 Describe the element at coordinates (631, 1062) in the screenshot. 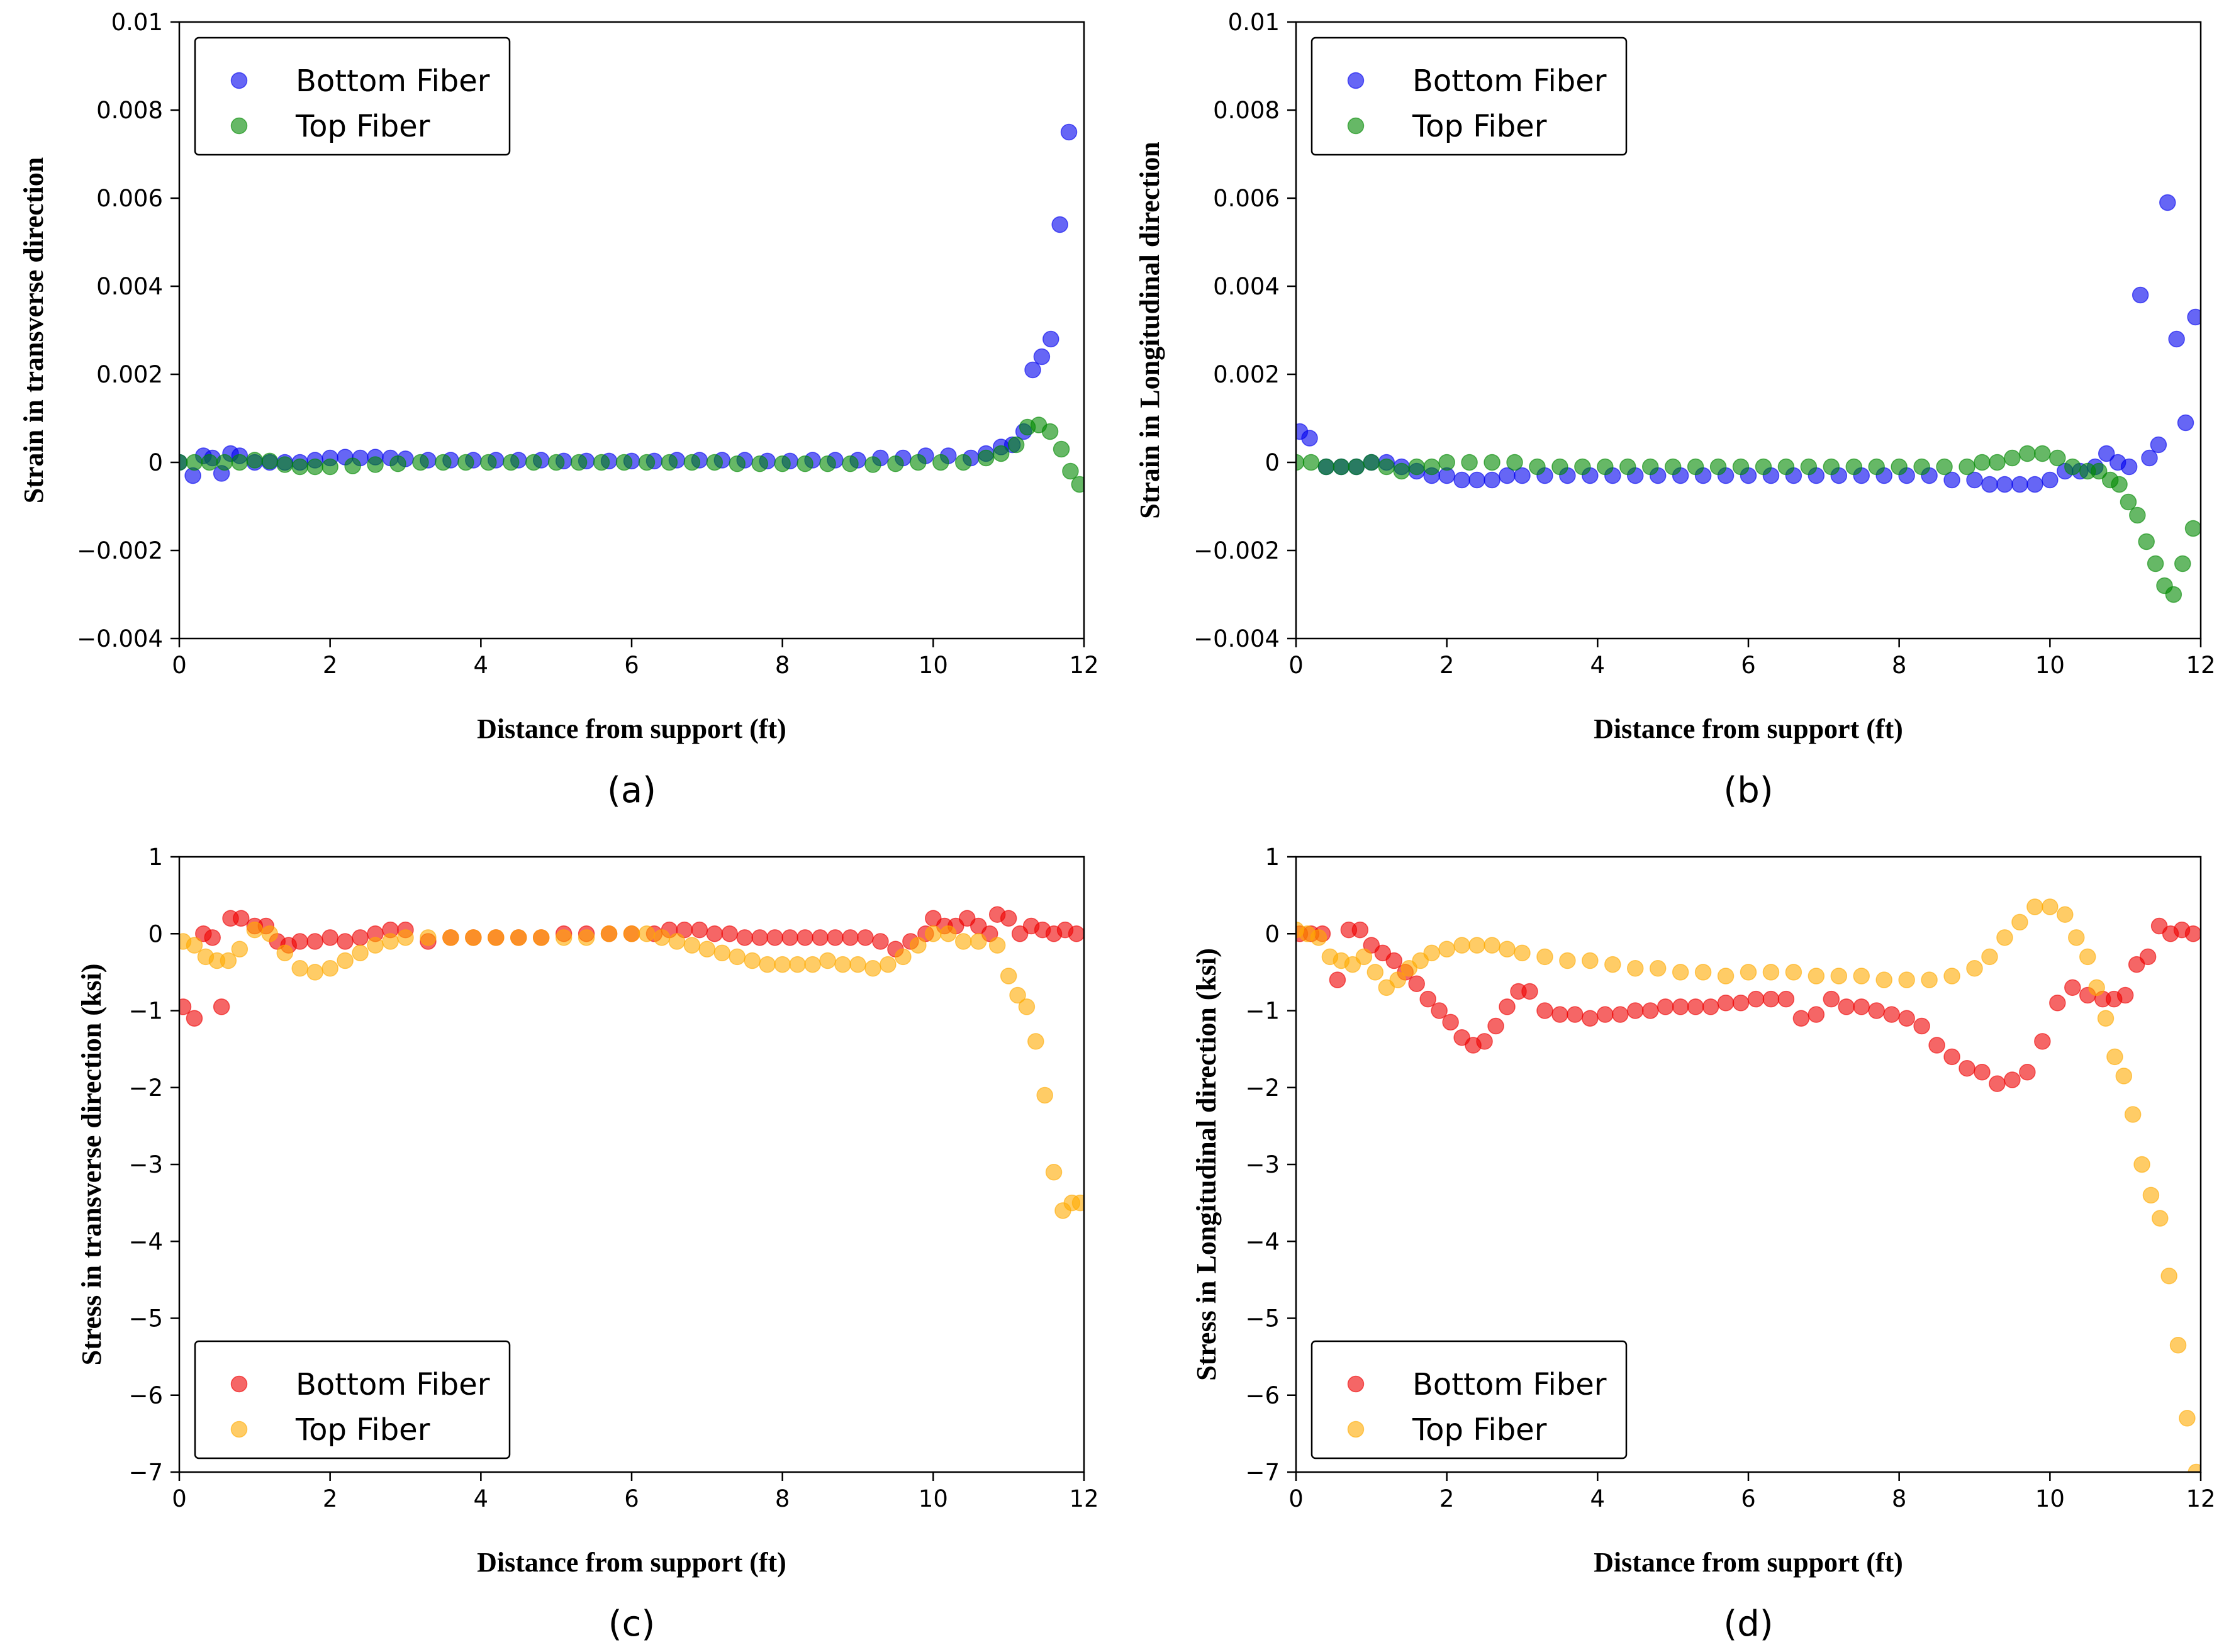

I see `data-points` at that location.